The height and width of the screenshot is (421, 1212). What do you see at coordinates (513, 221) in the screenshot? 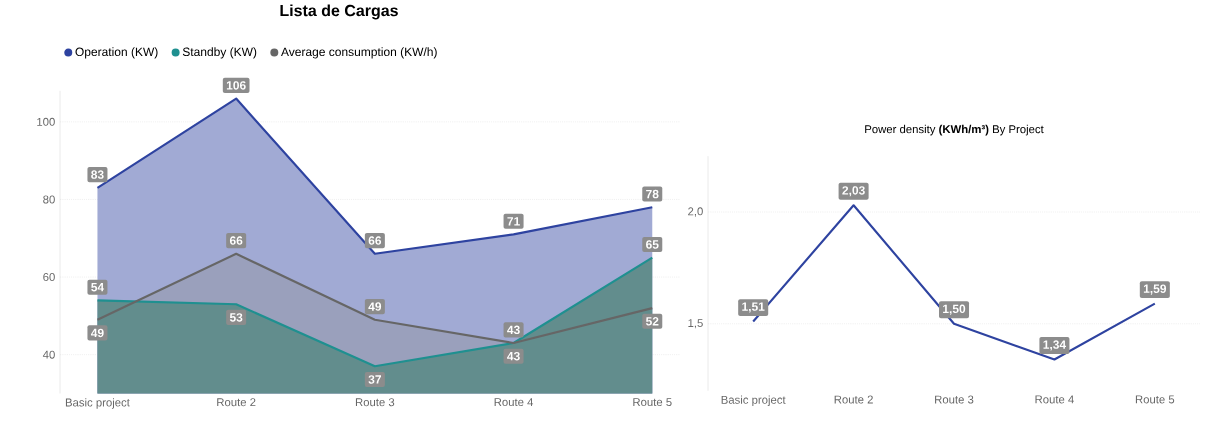
I see `data-label: 71` at bounding box center [513, 221].